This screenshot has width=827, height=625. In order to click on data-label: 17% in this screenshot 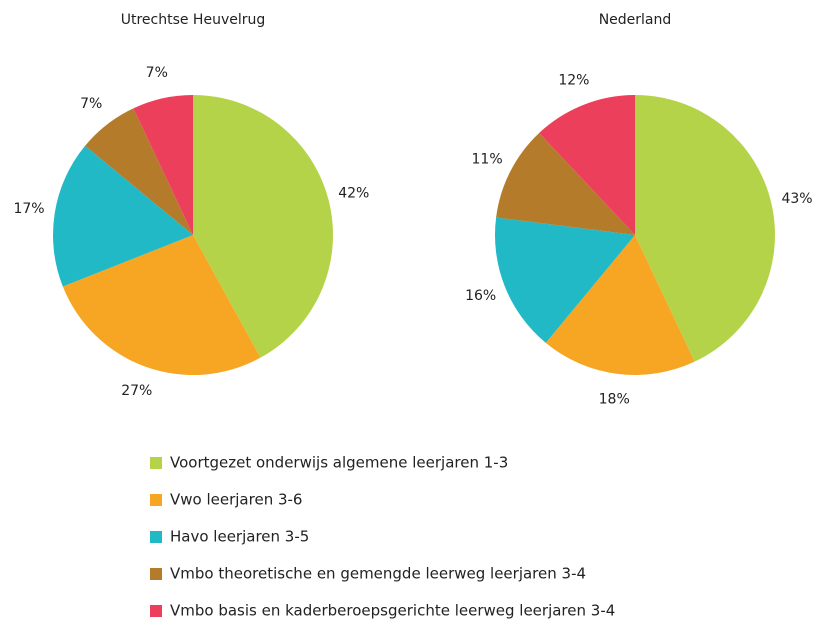, I will do `click(28, 209)`.